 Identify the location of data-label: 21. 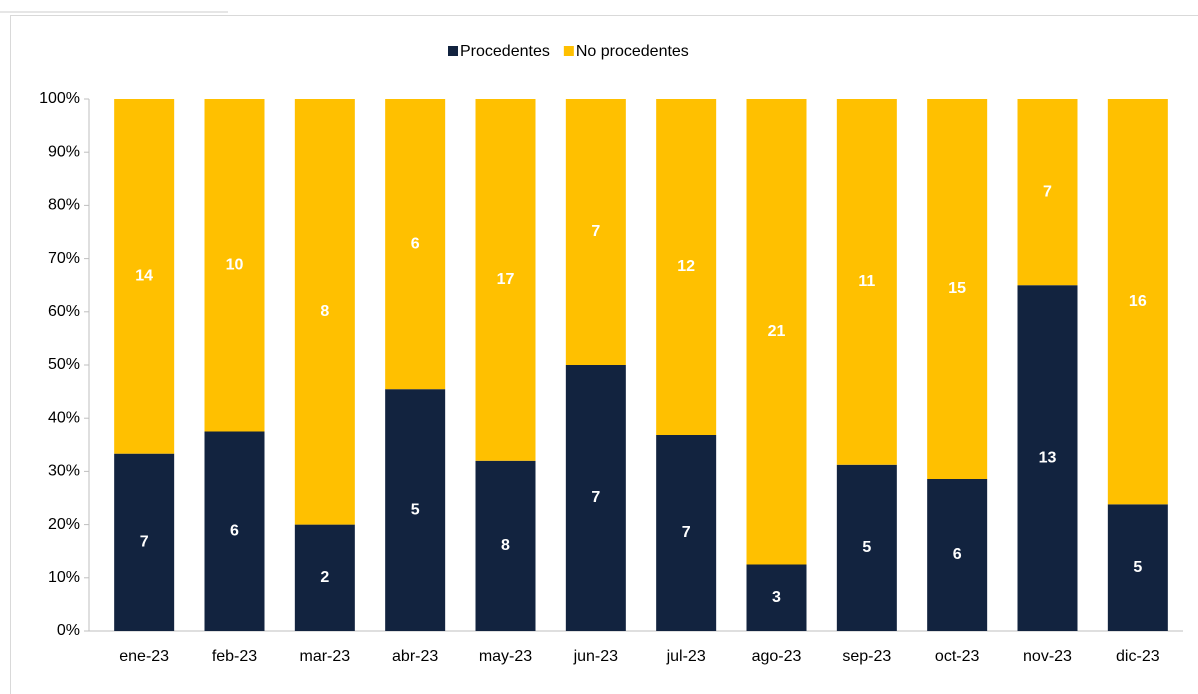
(777, 331).